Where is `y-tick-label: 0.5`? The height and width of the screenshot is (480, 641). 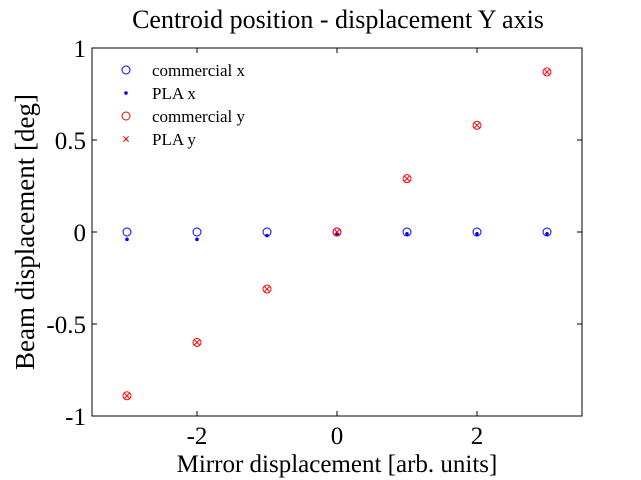
y-tick-label: 0.5 is located at coordinates (70, 141).